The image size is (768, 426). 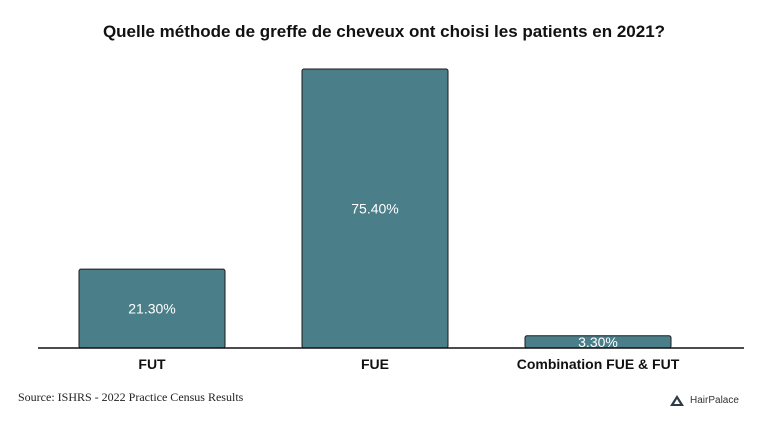 I want to click on data-label: 75.40%, so click(x=374, y=209).